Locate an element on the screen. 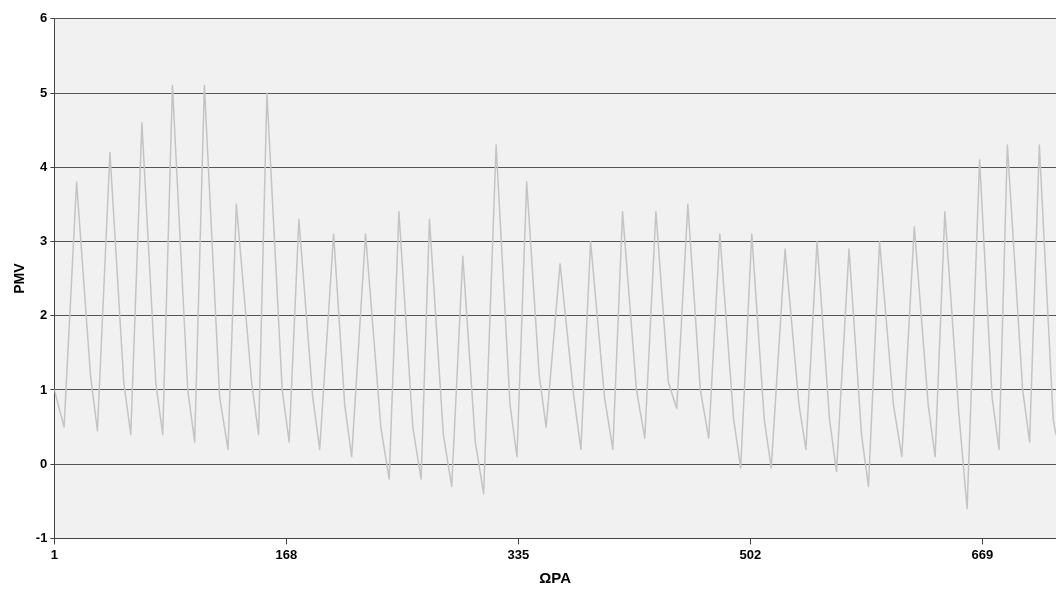 This screenshot has width=1064, height=600. x-tick-label: 502 is located at coordinates (750, 554).